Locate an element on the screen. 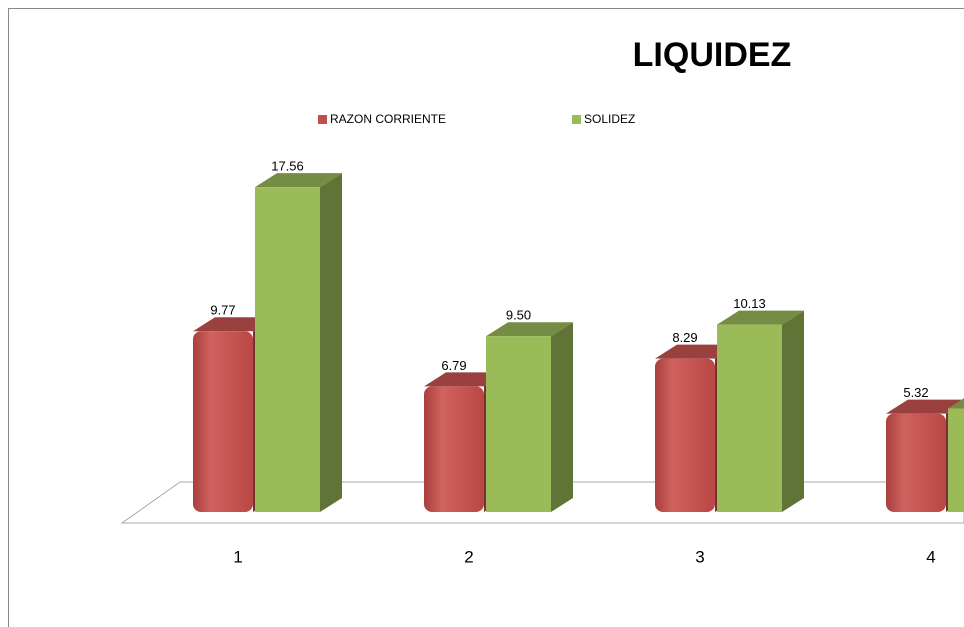 Image resolution: width=964 pixels, height=627 pixels. data-label: 9.77 is located at coordinates (222, 310).